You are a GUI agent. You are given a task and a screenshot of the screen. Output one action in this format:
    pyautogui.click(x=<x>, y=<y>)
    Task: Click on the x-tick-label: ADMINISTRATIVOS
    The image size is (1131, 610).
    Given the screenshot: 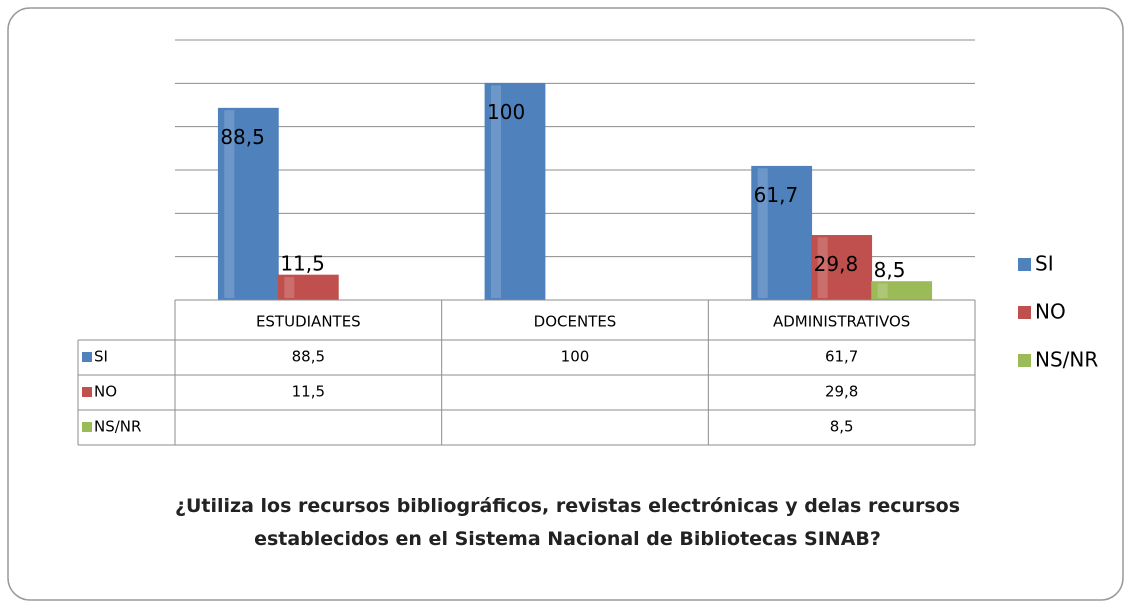 What is the action you would take?
    pyautogui.click(x=841, y=322)
    